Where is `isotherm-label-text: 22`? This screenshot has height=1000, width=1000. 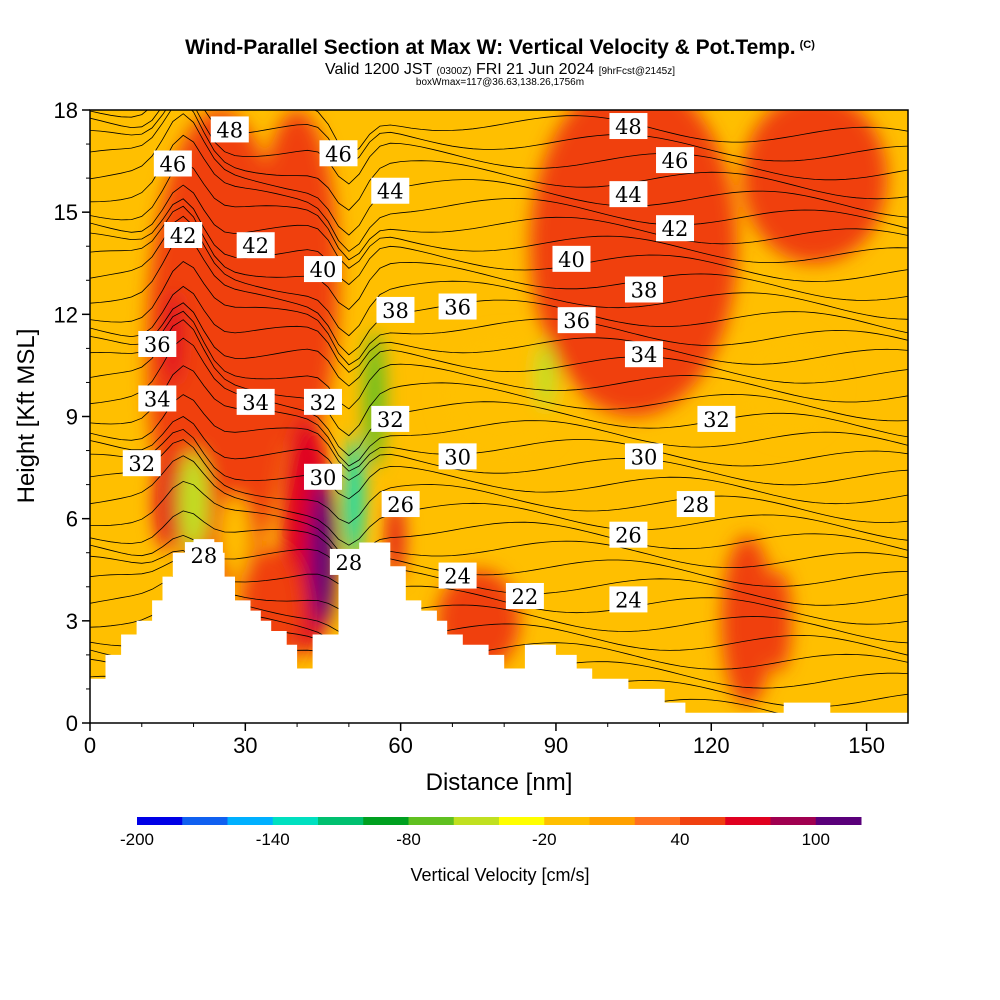
isotherm-label-text: 22 is located at coordinates (525, 597).